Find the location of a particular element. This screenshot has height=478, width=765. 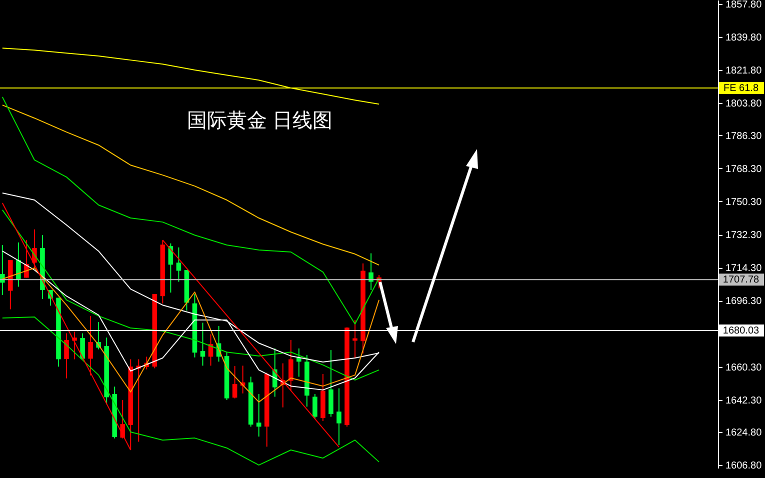

y-tick-label: 1642.30 is located at coordinates (744, 400).